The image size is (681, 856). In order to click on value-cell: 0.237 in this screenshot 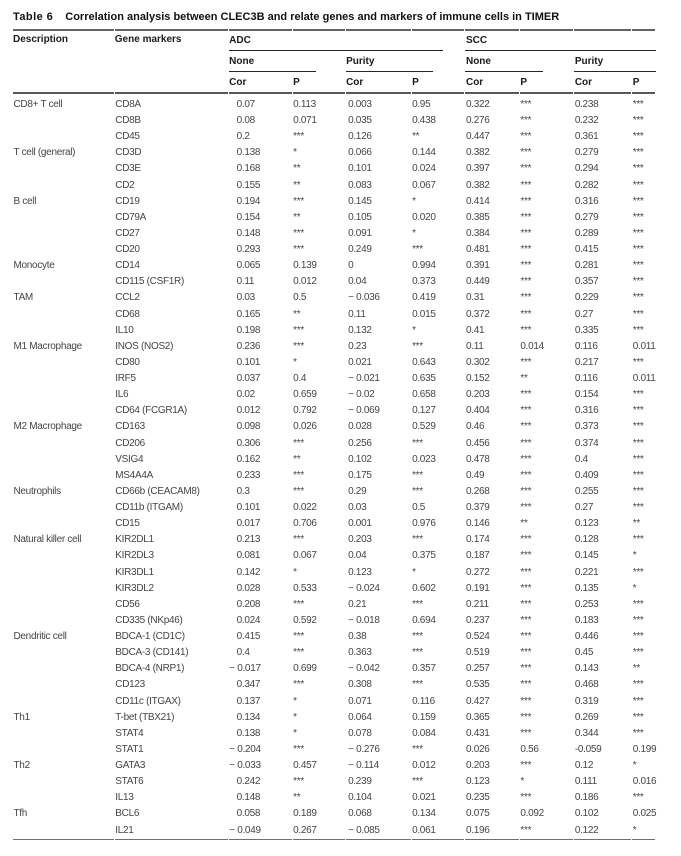, I will do `click(477, 620)`.